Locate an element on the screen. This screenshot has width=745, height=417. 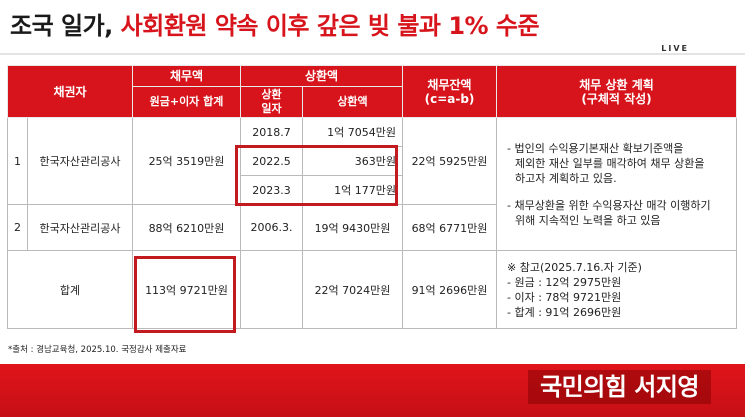
speaker-caption: 국민의힘 서지영 is located at coordinates (619, 387).